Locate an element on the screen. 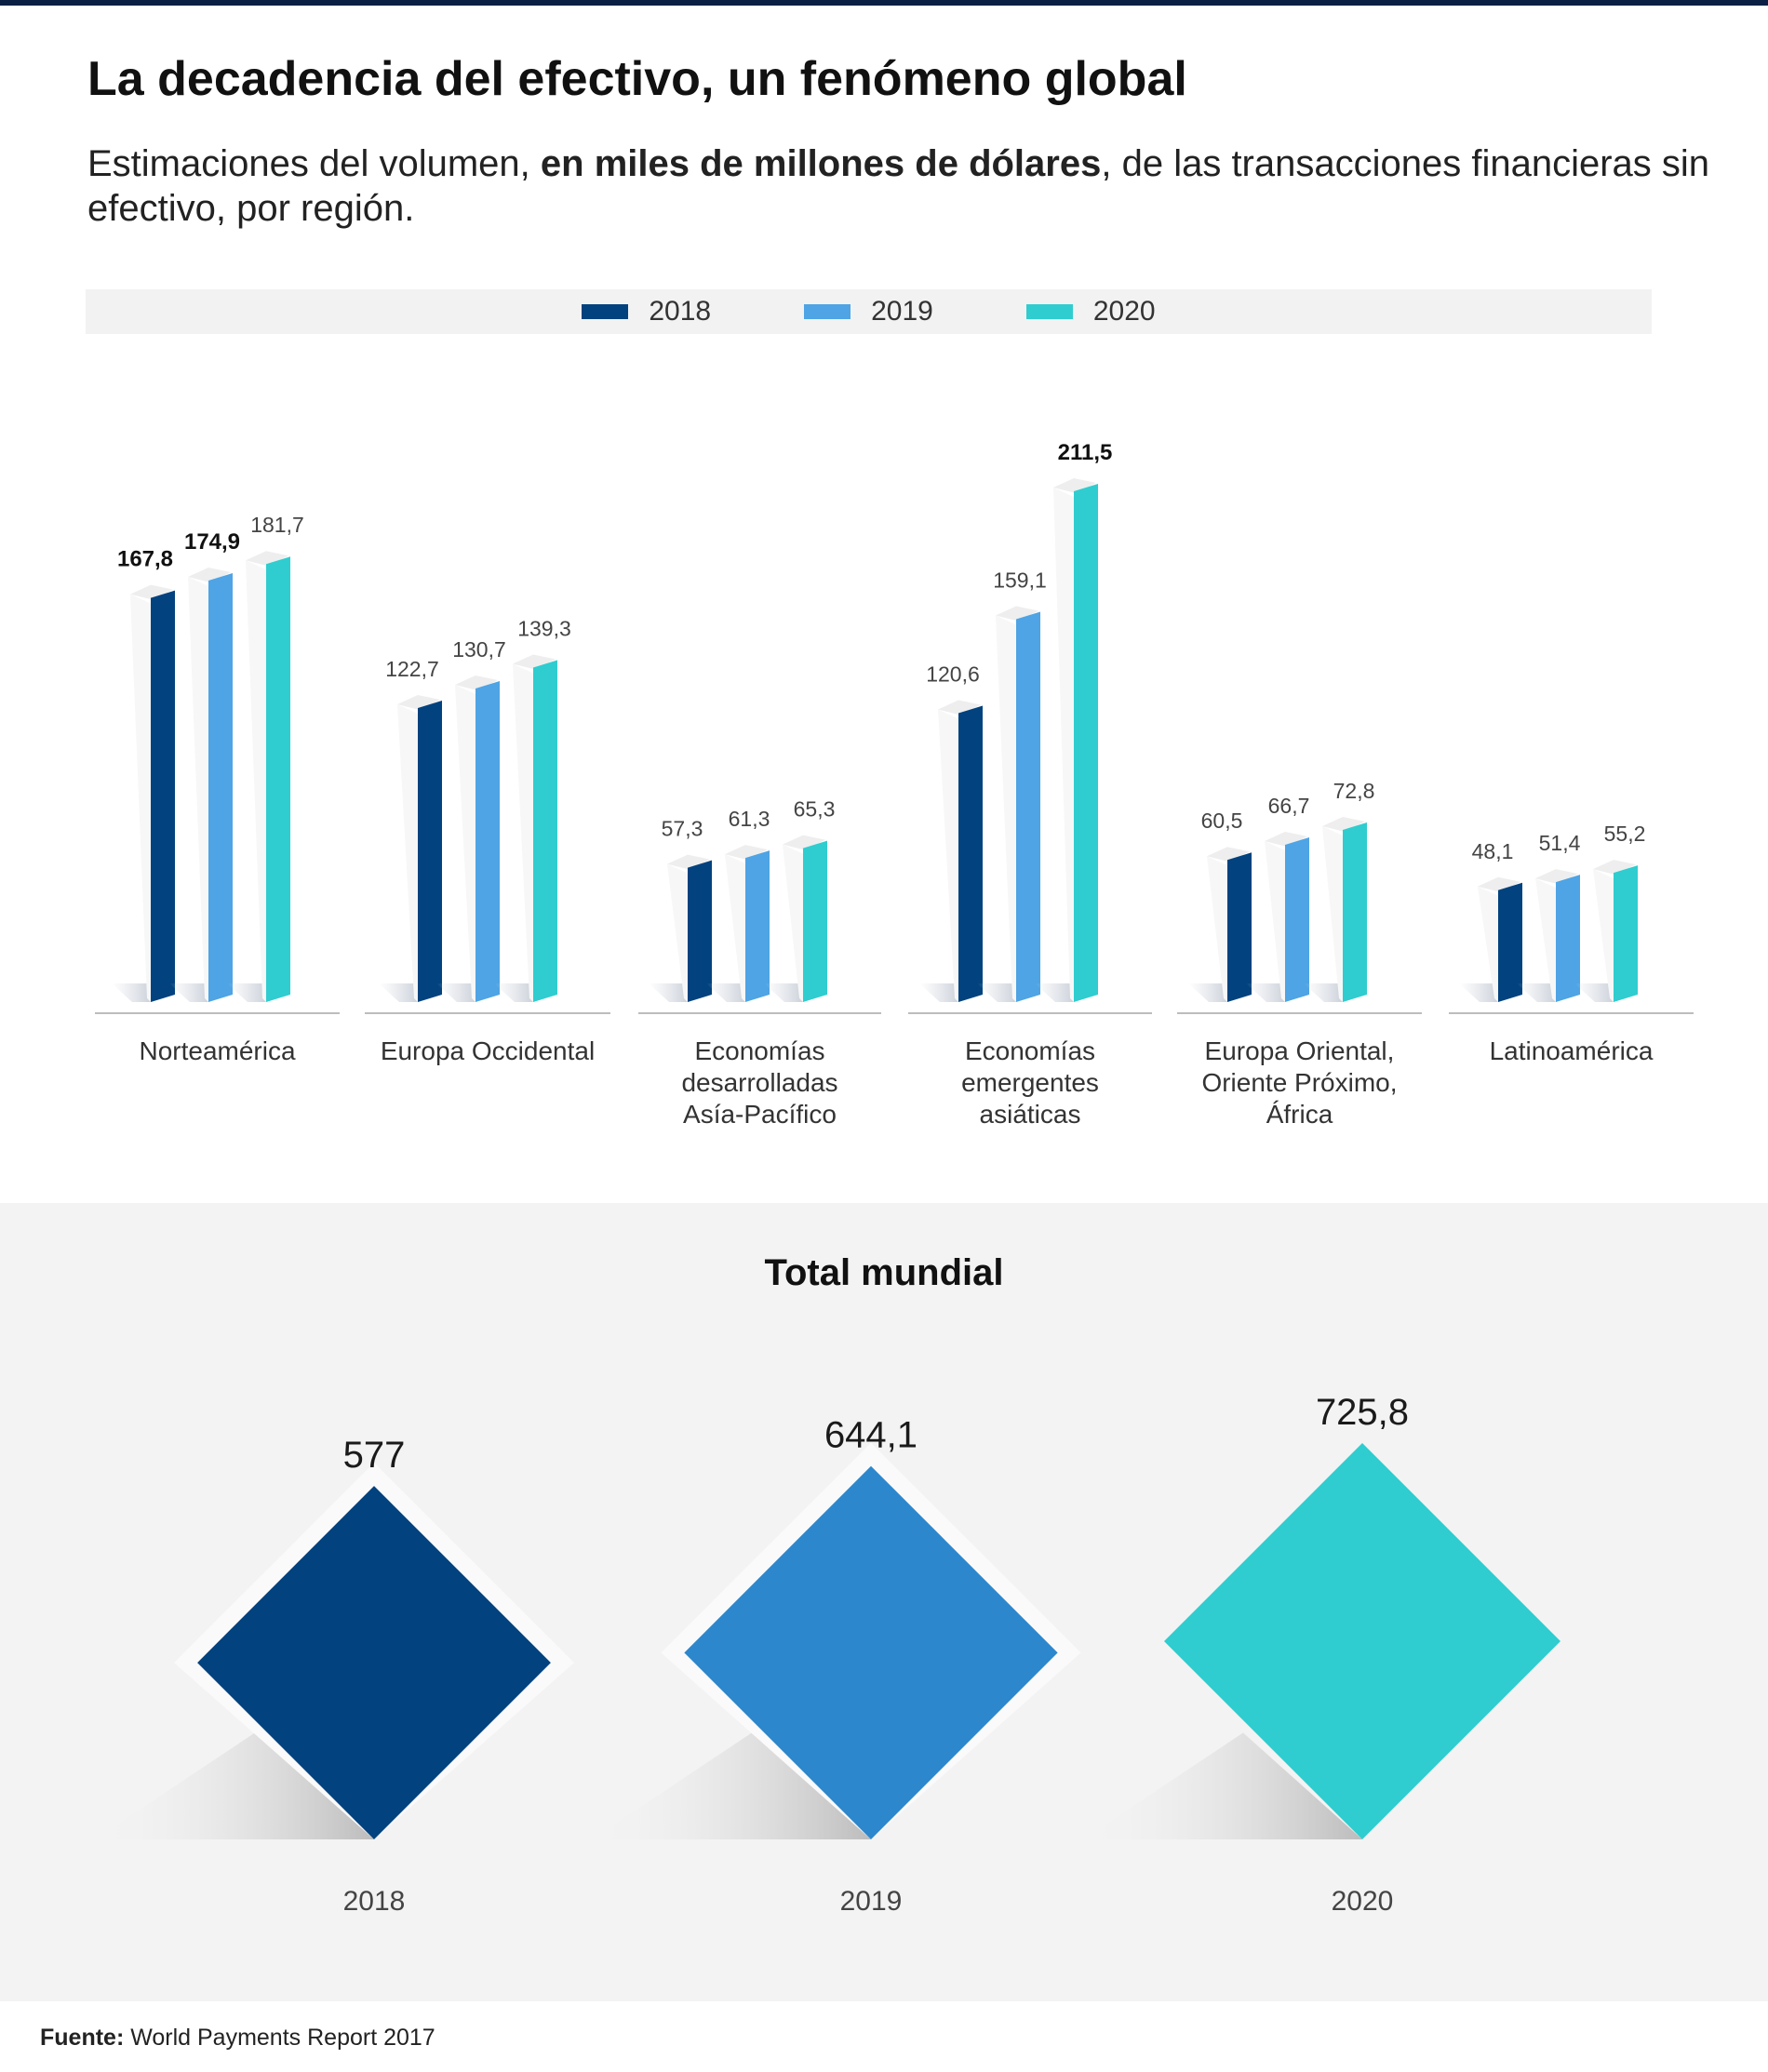  category-label: Europa Occidental is located at coordinates (488, 1051).